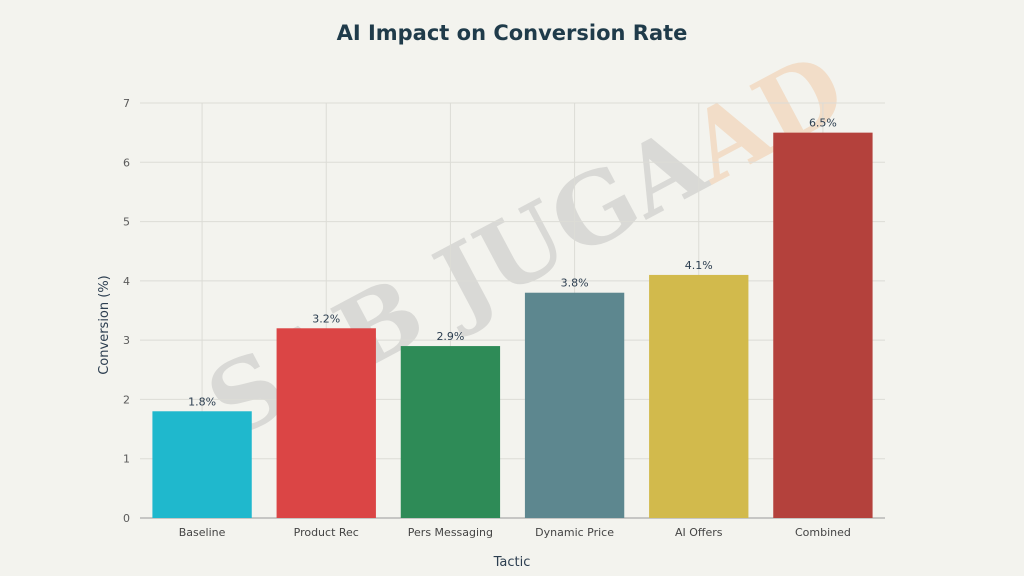 The image size is (1024, 576). What do you see at coordinates (326, 318) in the screenshot?
I see `data-label: 3.2%` at bounding box center [326, 318].